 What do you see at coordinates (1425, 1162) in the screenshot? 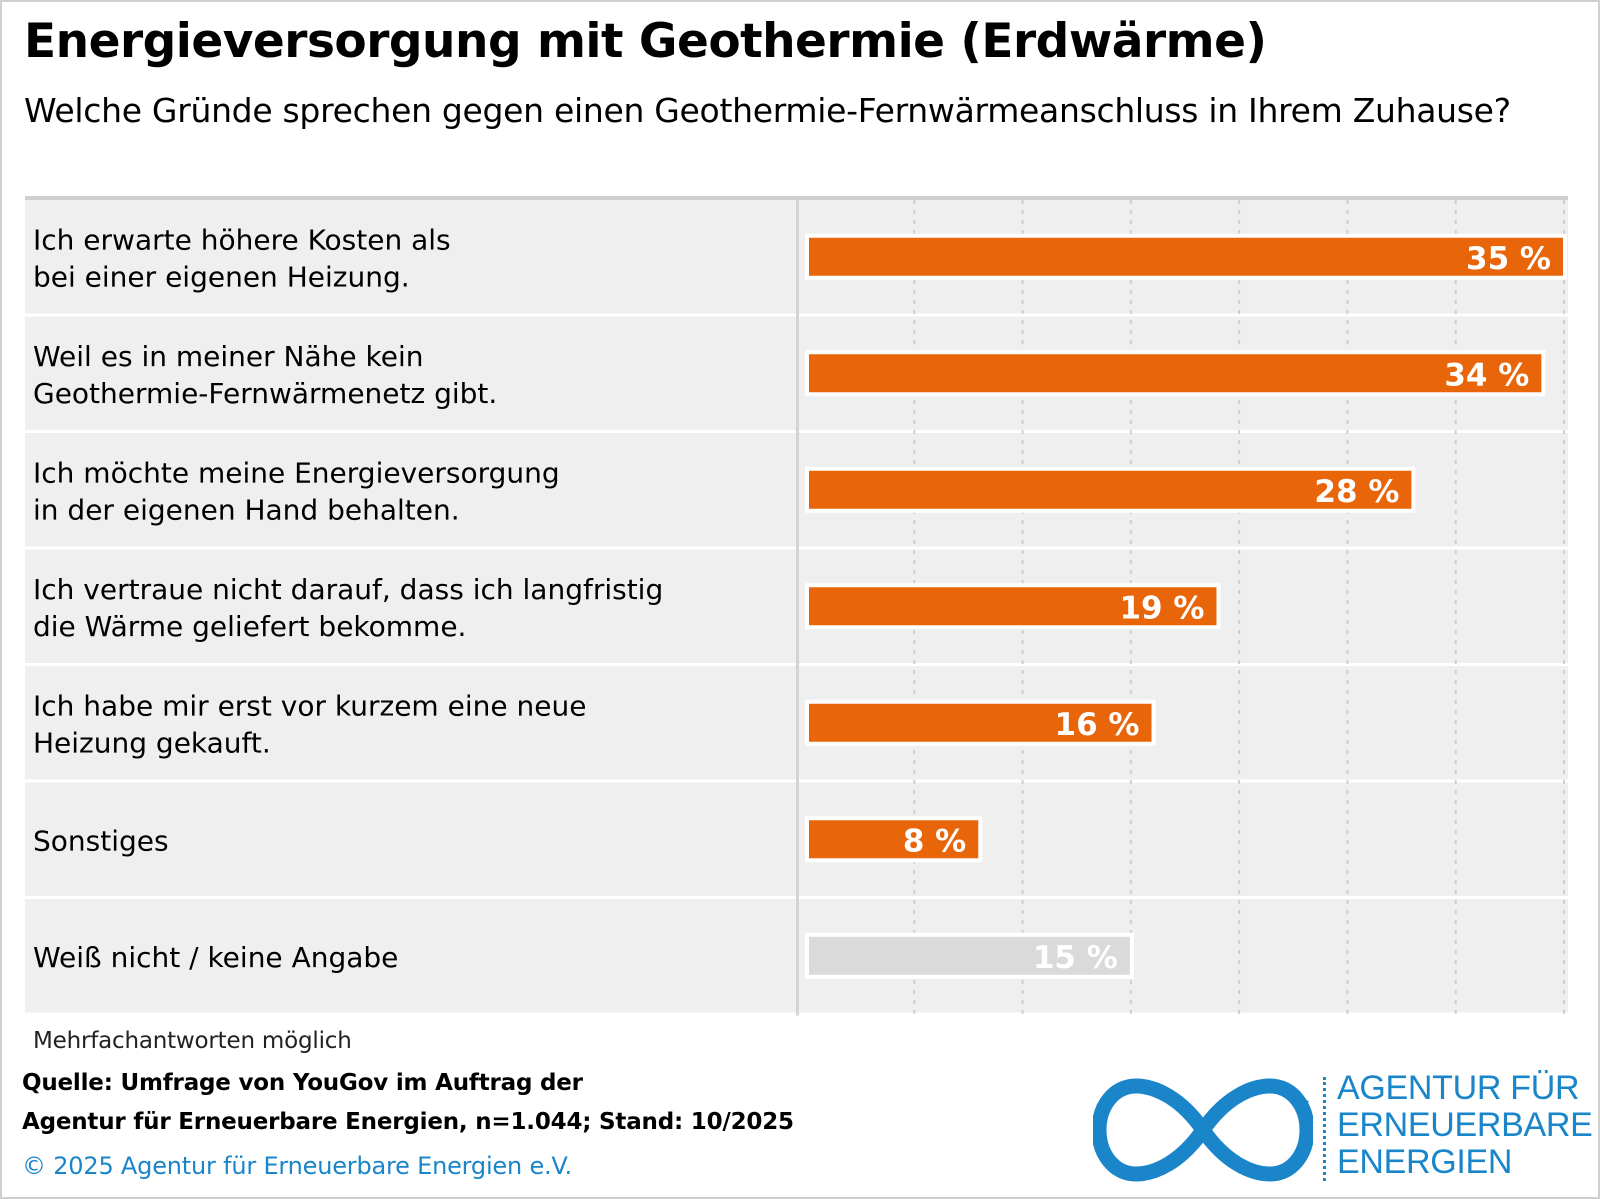
I see `logo-line-3: ENERGIEN` at bounding box center [1425, 1162].